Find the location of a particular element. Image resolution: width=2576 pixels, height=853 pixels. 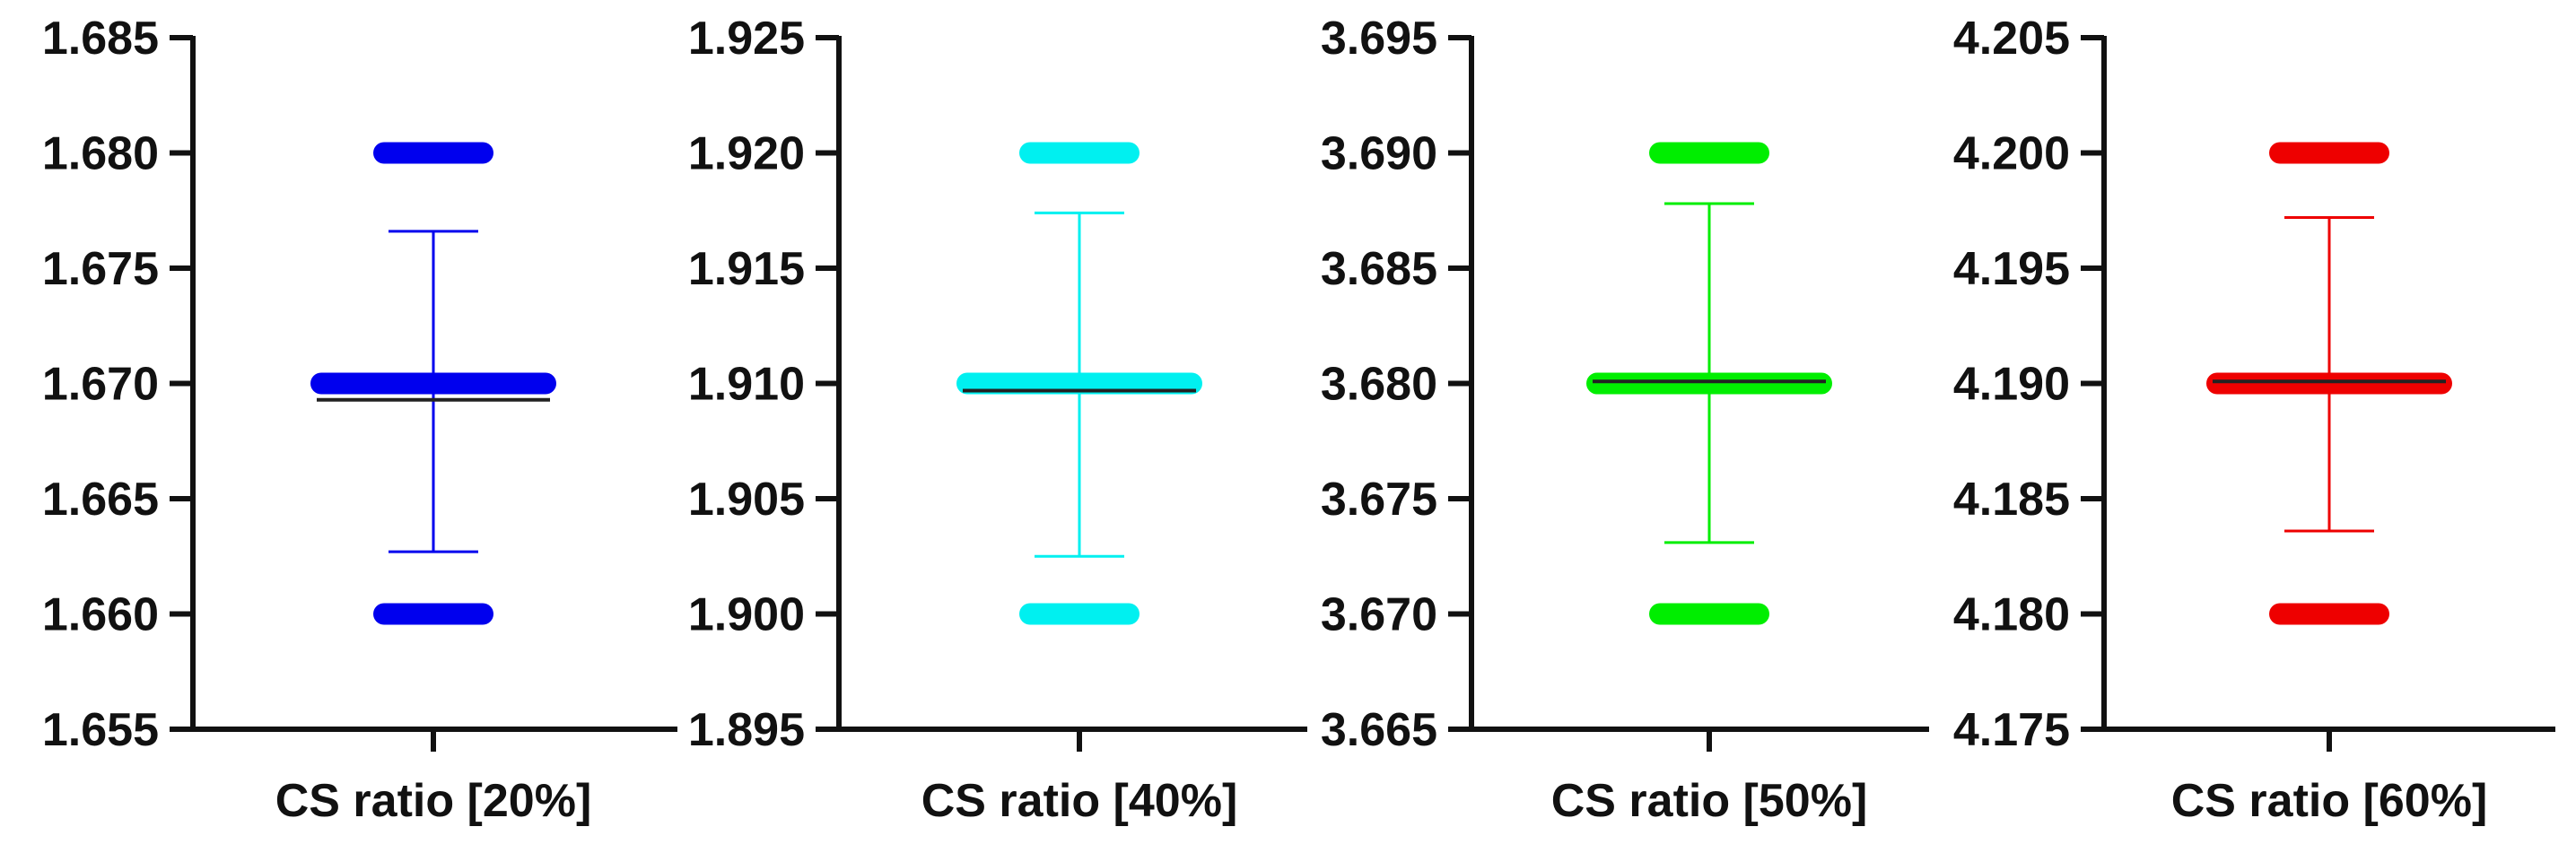

y-tick-label: 1.900 is located at coordinates (746, 615).